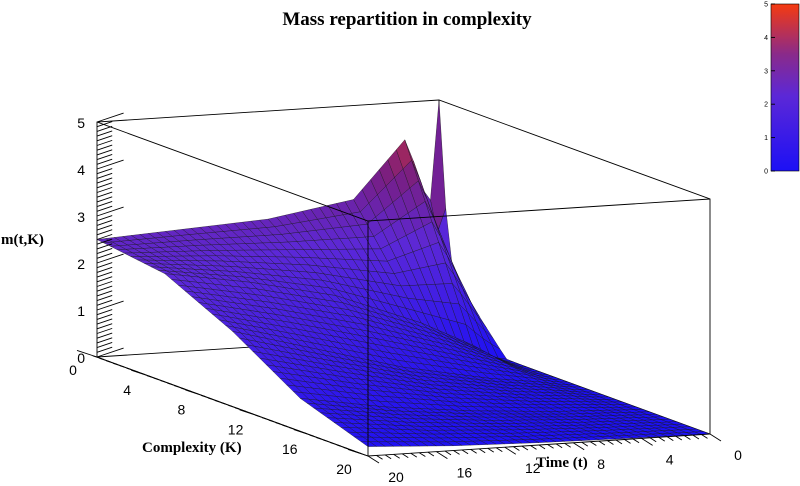 The width and height of the screenshot is (800, 486). I want to click on palette-tick-label: 3, so click(766, 71).